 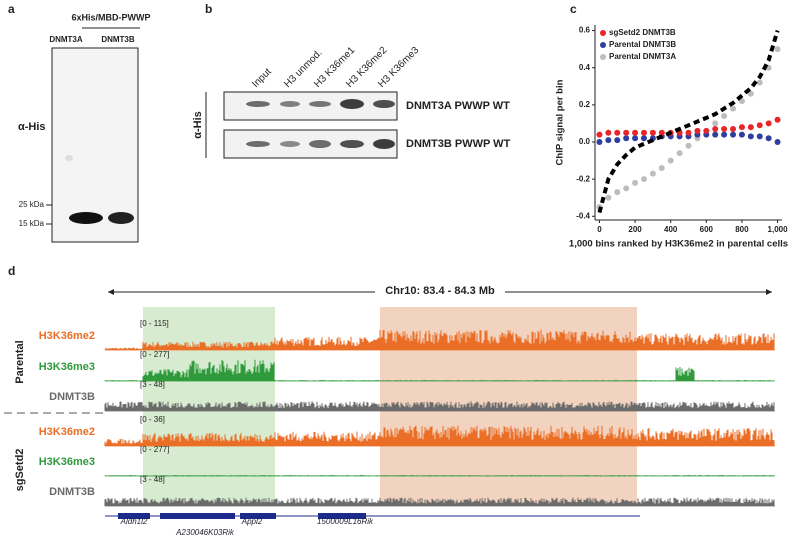 What do you see at coordinates (118, 39) in the screenshot?
I see `lane-label: DNMT3B` at bounding box center [118, 39].